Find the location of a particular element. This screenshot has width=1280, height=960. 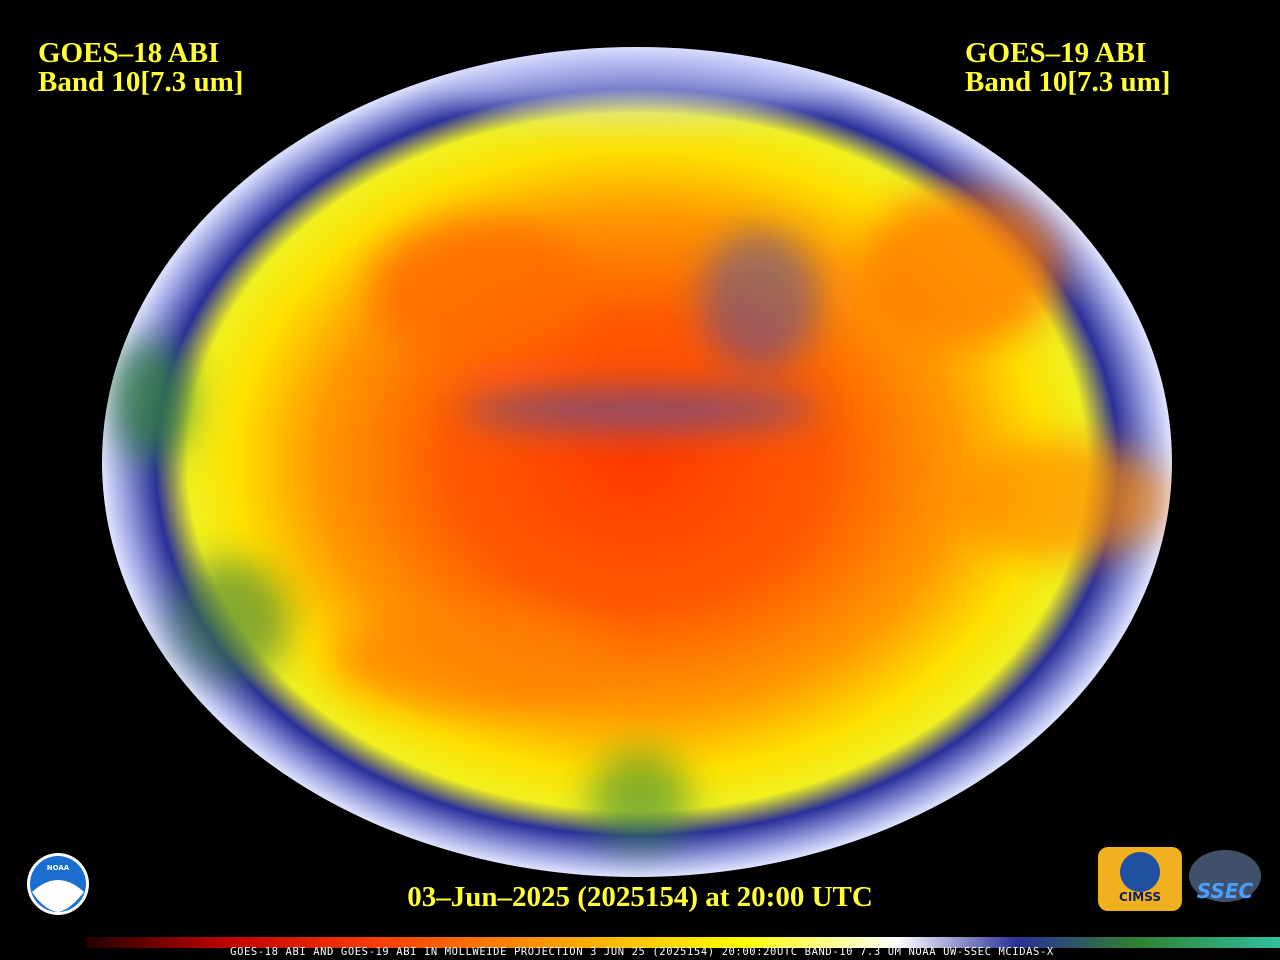

cimss-logo: CIMSS is located at coordinates (1140, 879).